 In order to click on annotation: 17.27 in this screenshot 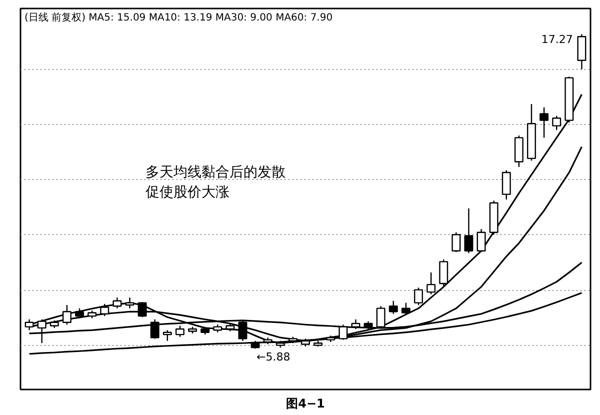, I will do `click(557, 39)`.